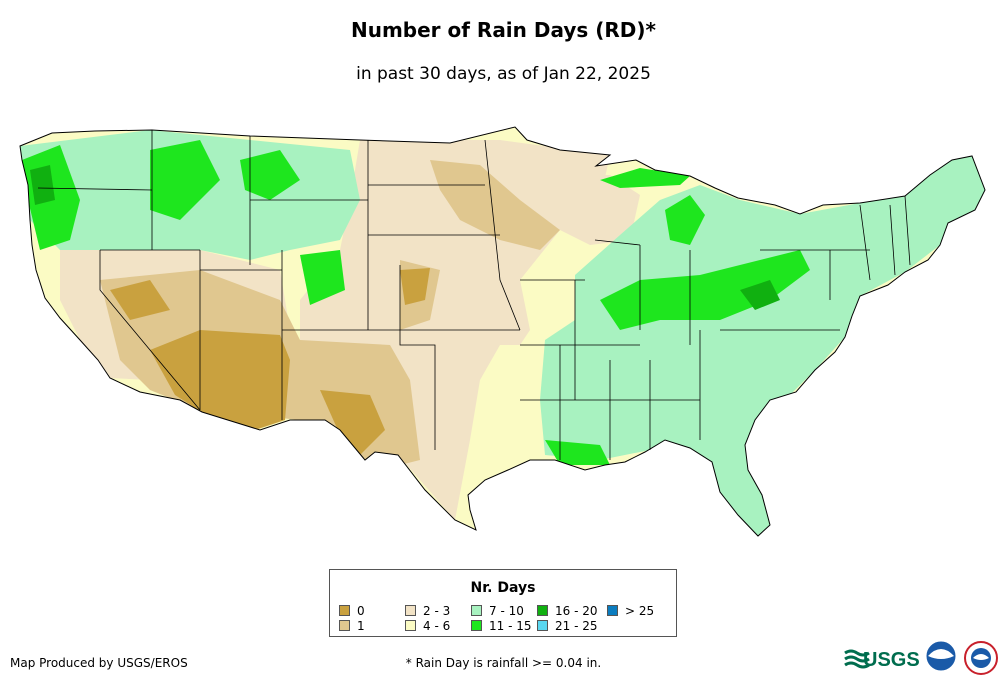  What do you see at coordinates (99, 663) in the screenshot?
I see `map-credit: Map Produced by USGS/EROS` at bounding box center [99, 663].